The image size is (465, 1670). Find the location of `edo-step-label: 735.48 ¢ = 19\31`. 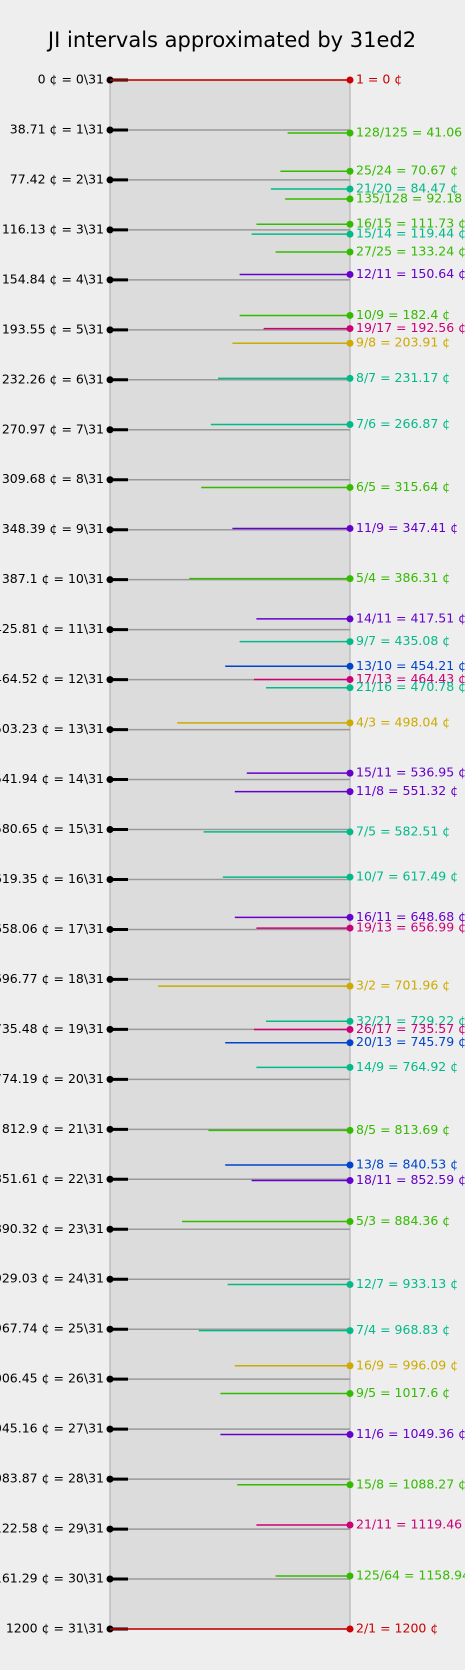

edo-step-label: 735.48 ¢ = 19\31 is located at coordinates (52, 1028).